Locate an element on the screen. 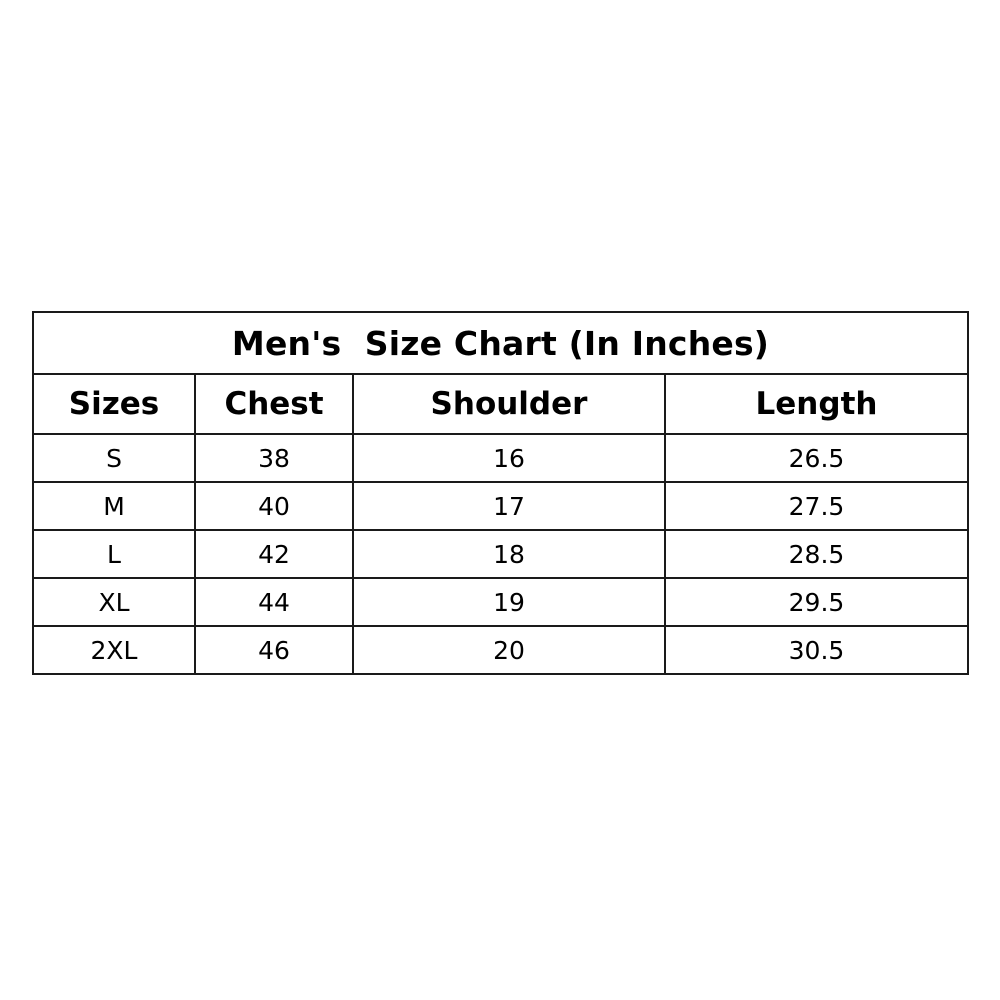  cell-size: 2XL is located at coordinates (114, 650).